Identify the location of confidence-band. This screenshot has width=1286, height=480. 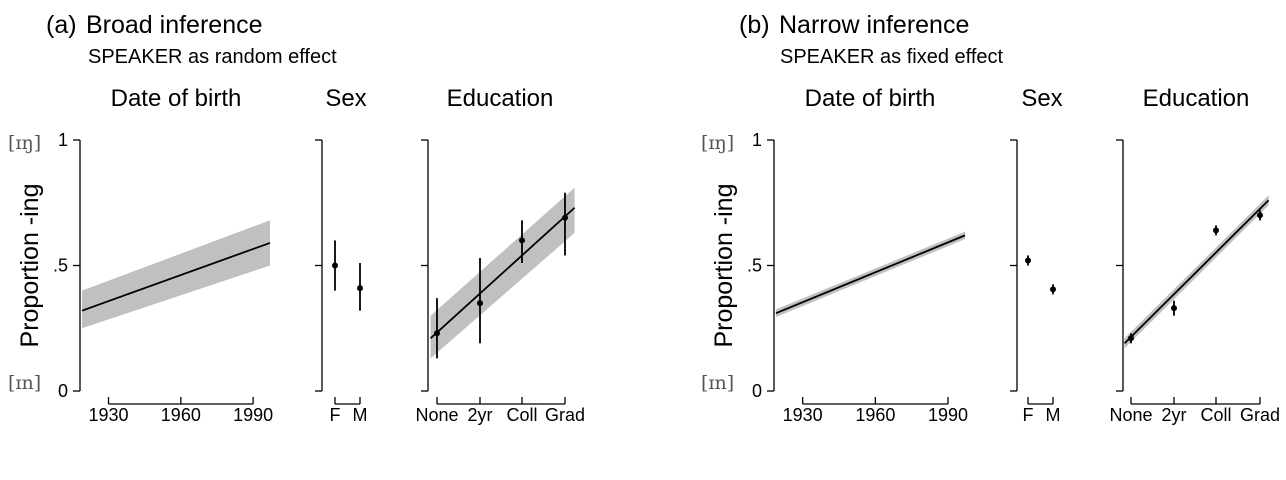
(176, 274).